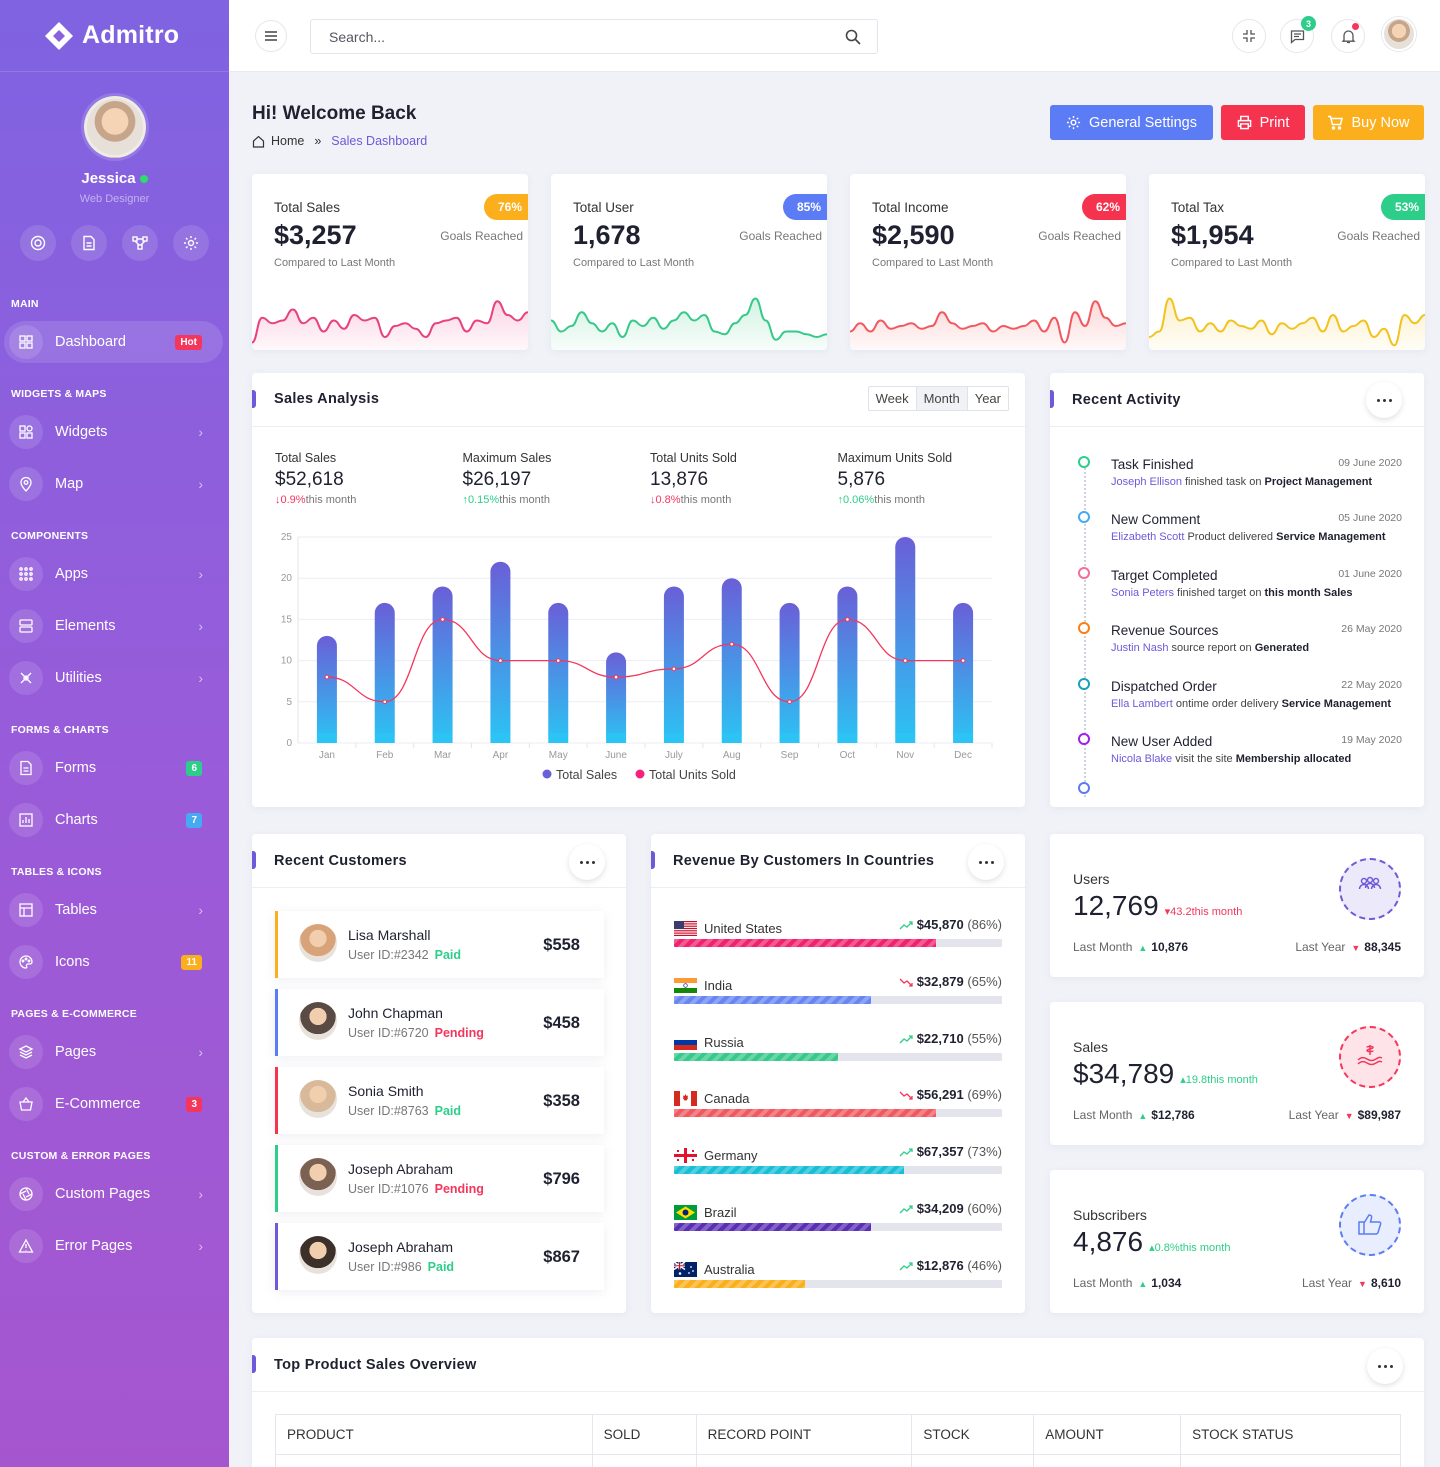  What do you see at coordinates (893, 398) in the screenshot?
I see `period-week: Week` at bounding box center [893, 398].